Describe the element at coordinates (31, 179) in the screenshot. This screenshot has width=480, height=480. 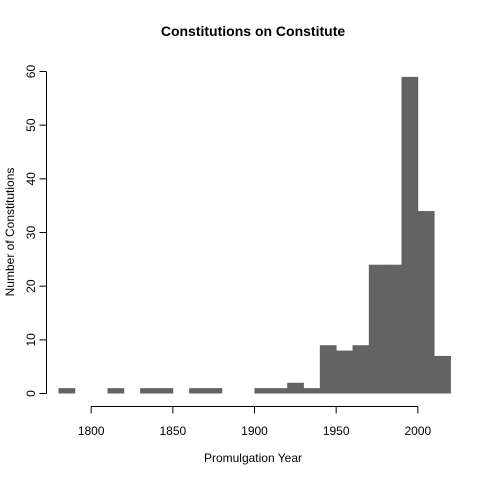
I see `y-tick-label: 40` at that location.